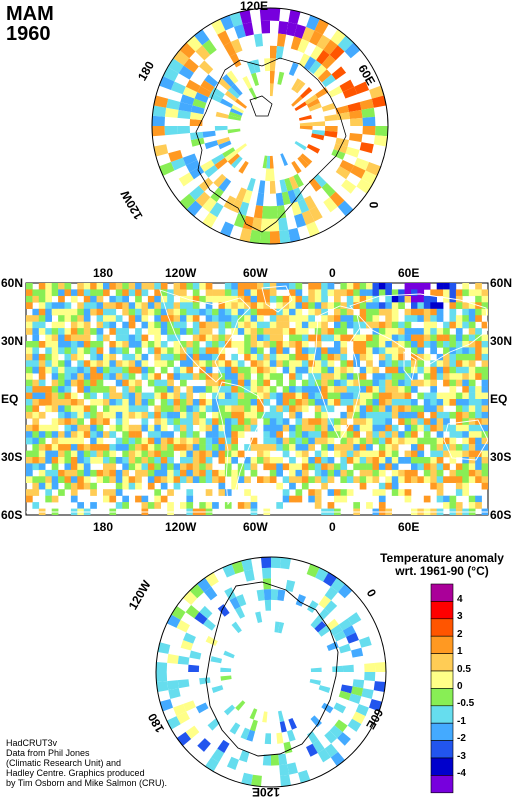  I want to click on credit-line4: Hadley Centre. Graphics produced, so click(75, 773).